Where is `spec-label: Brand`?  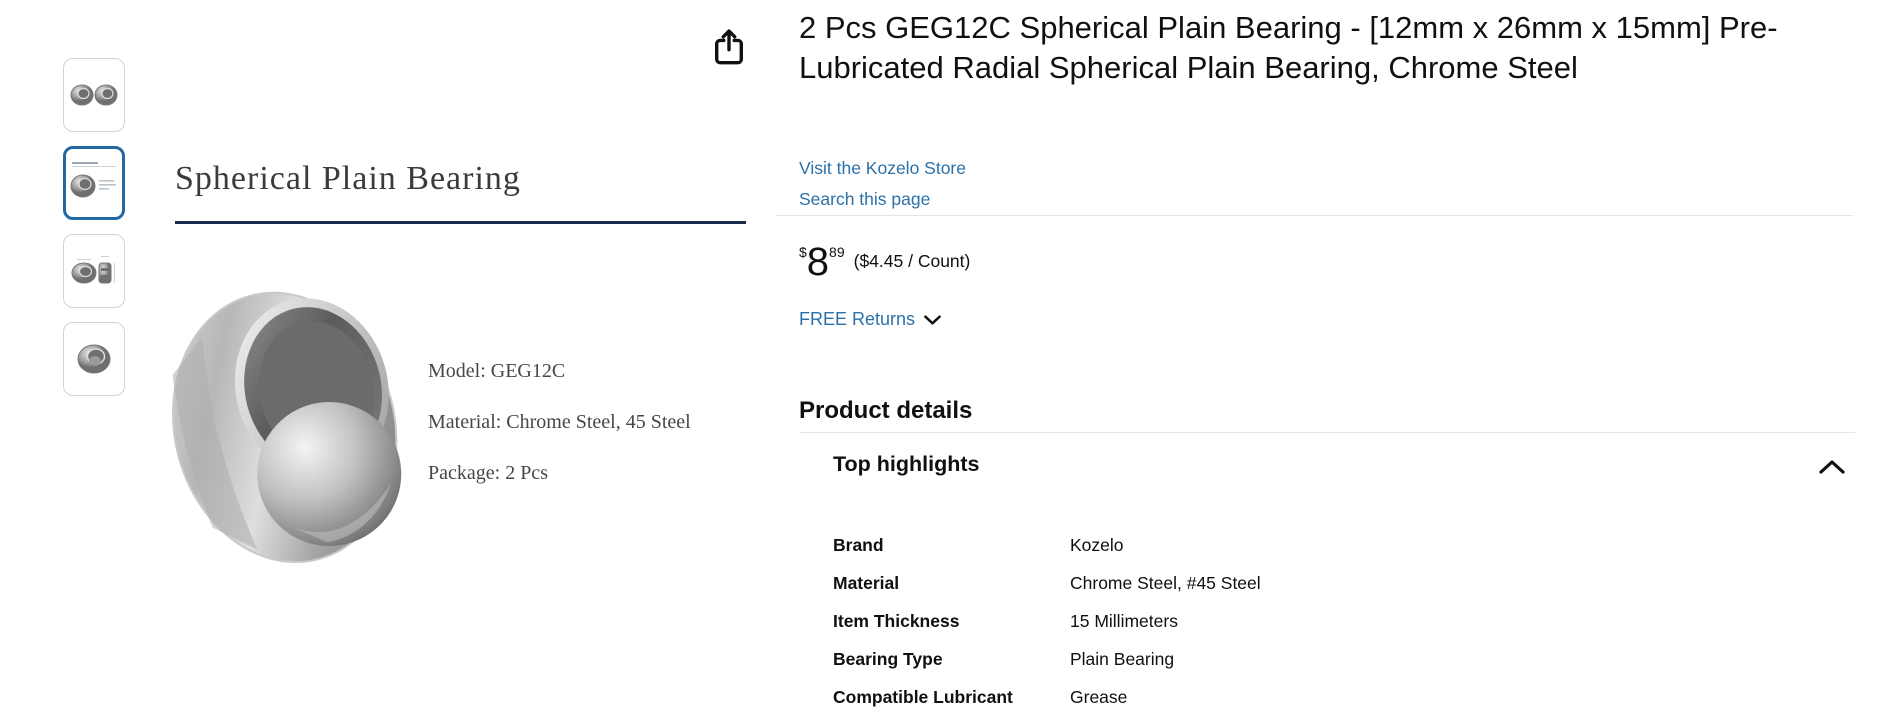
spec-label: Brand is located at coordinates (858, 545).